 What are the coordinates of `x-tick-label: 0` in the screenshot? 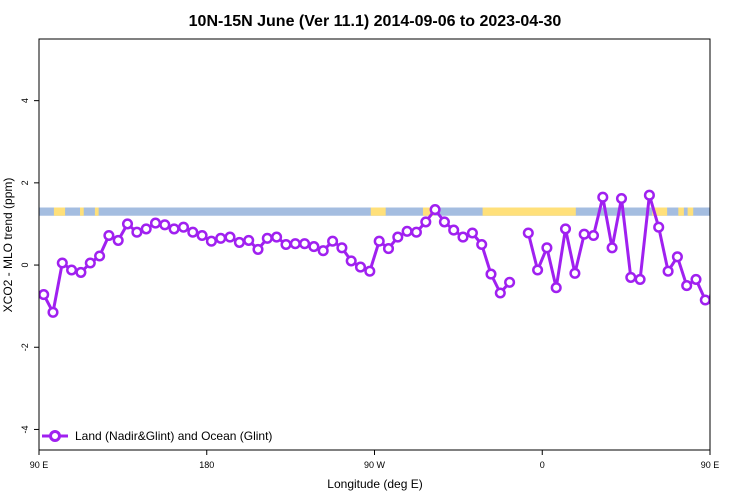 It's located at (542, 465).